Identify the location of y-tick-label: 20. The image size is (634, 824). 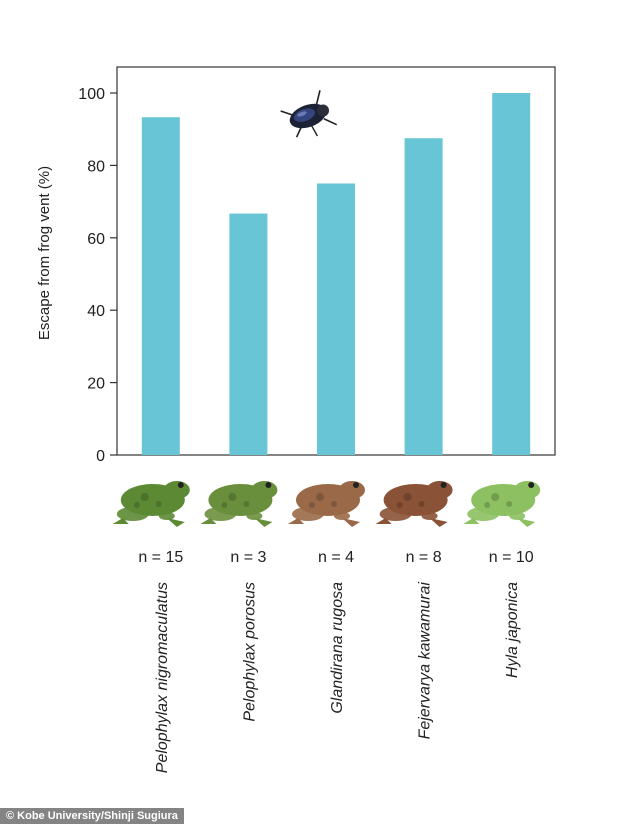
(96, 384).